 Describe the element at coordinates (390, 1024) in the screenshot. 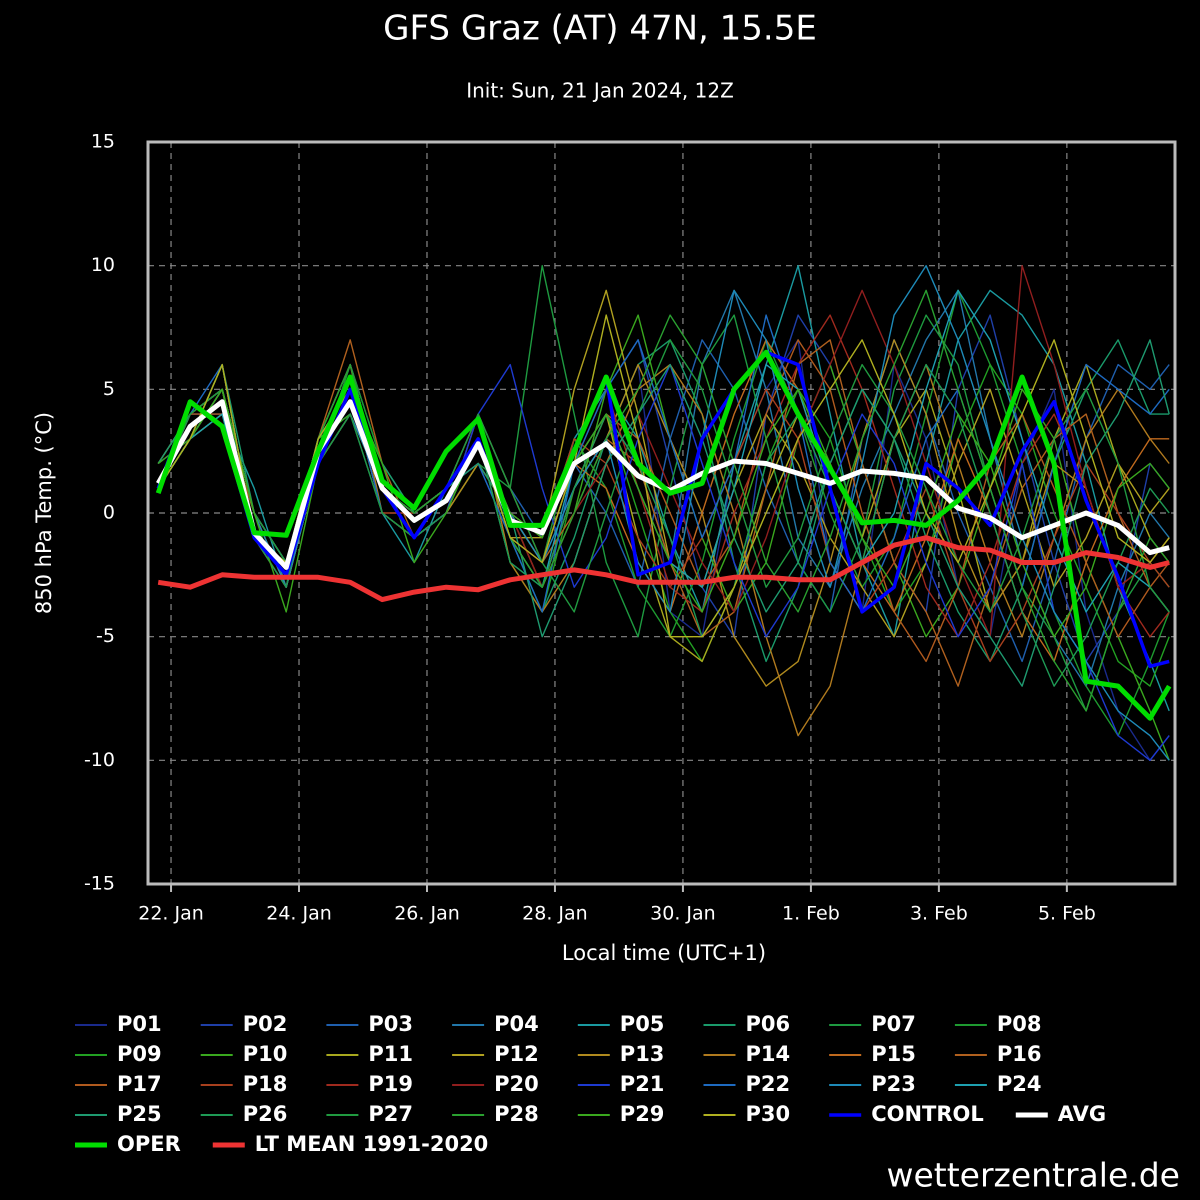

I see `legend-label: P03` at that location.